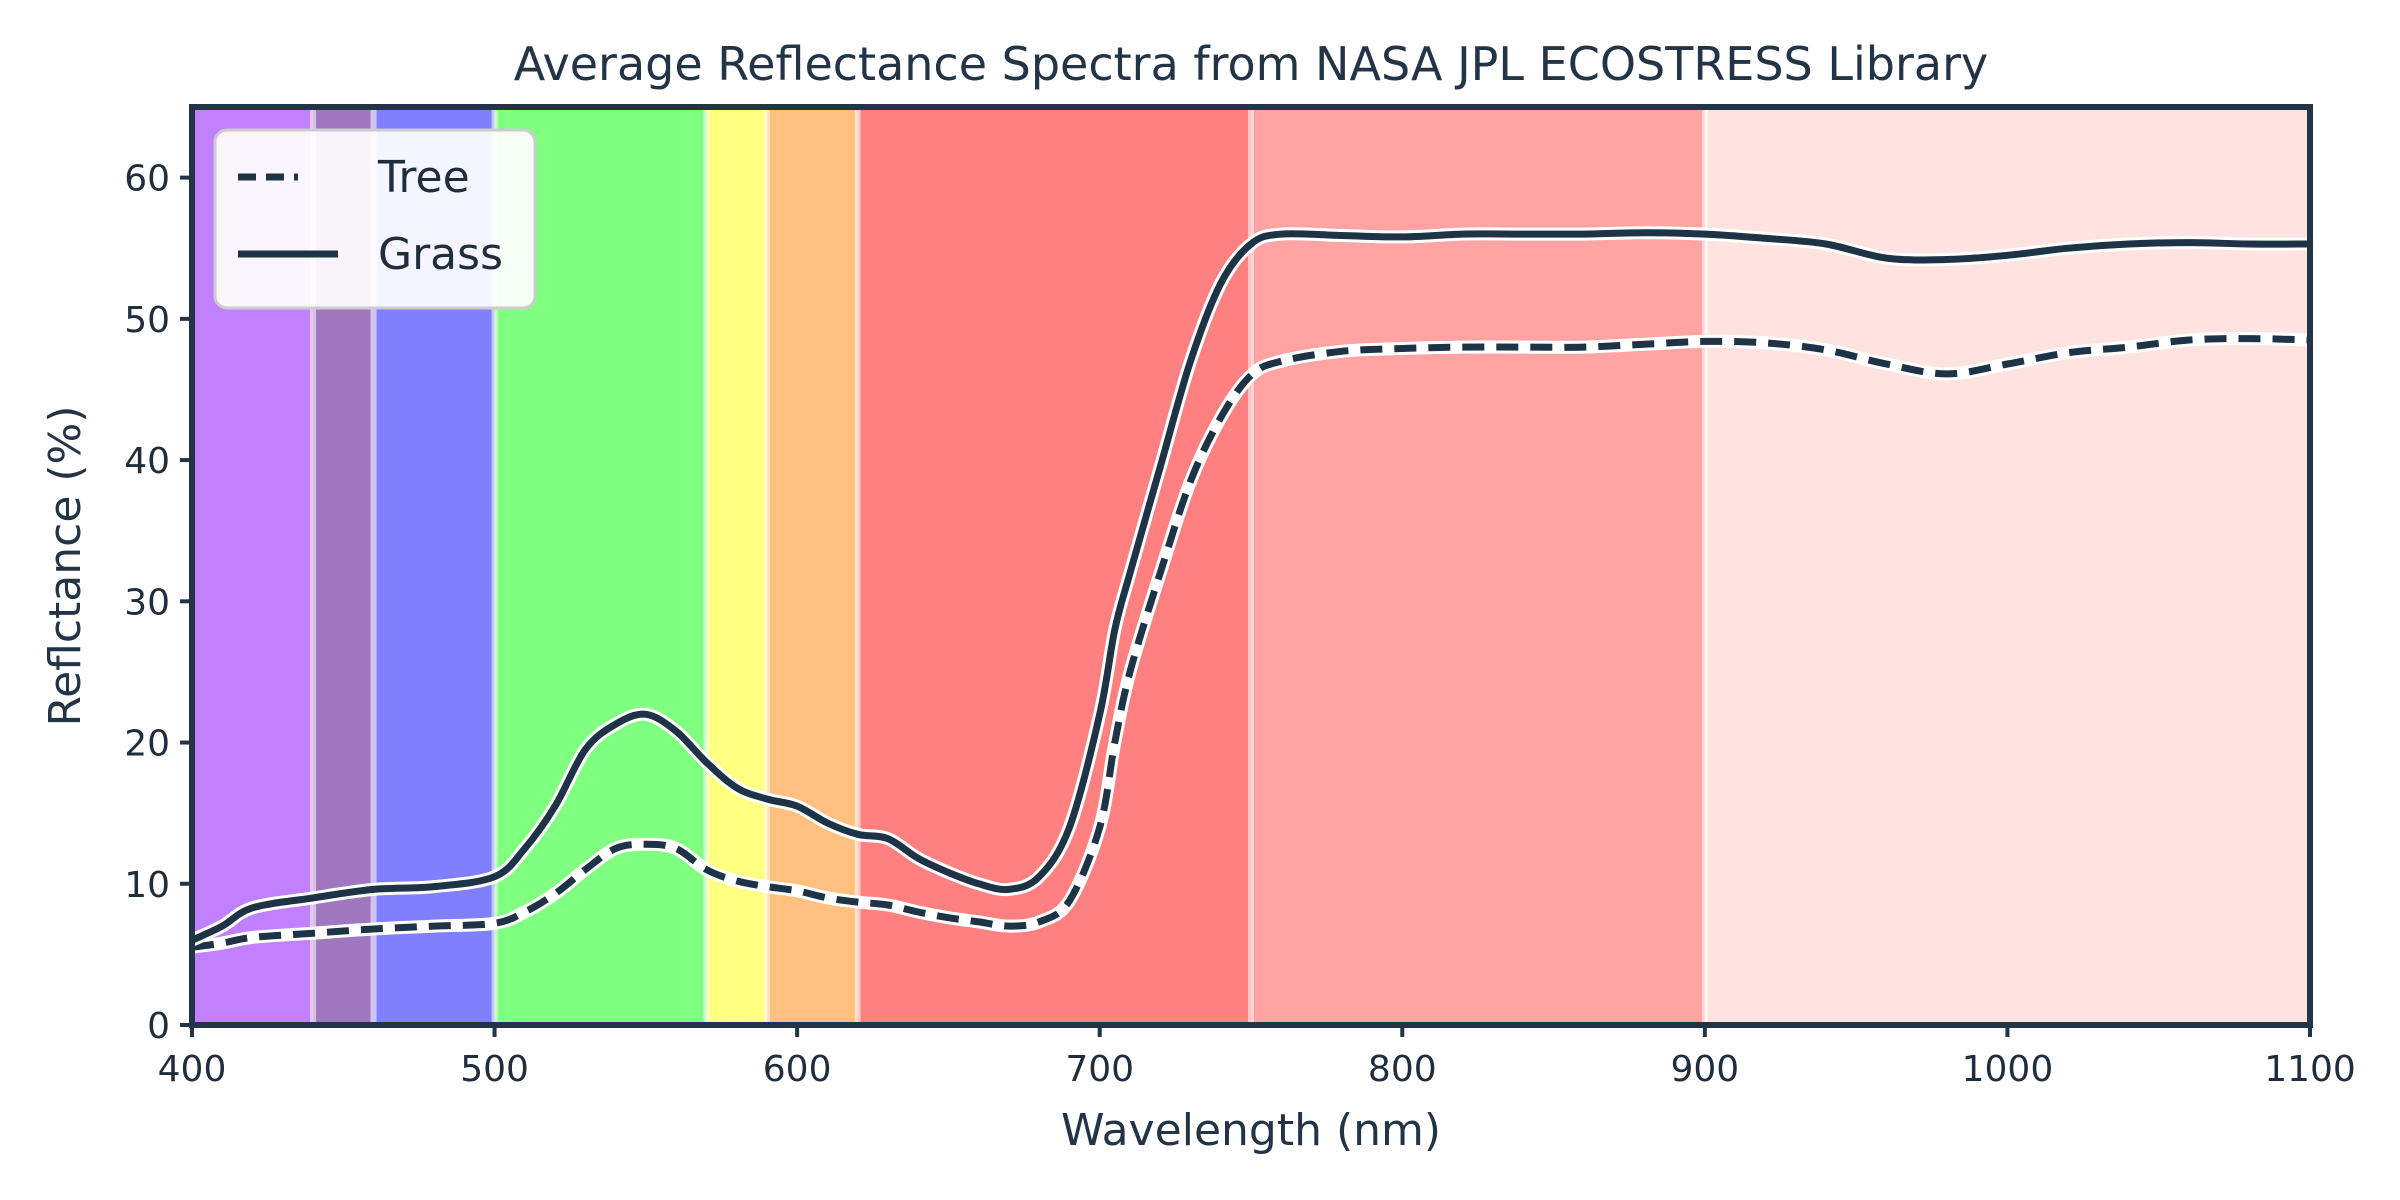 This screenshot has height=1200, width=2400. I want to click on legend-label-tree: Tree, so click(423, 177).